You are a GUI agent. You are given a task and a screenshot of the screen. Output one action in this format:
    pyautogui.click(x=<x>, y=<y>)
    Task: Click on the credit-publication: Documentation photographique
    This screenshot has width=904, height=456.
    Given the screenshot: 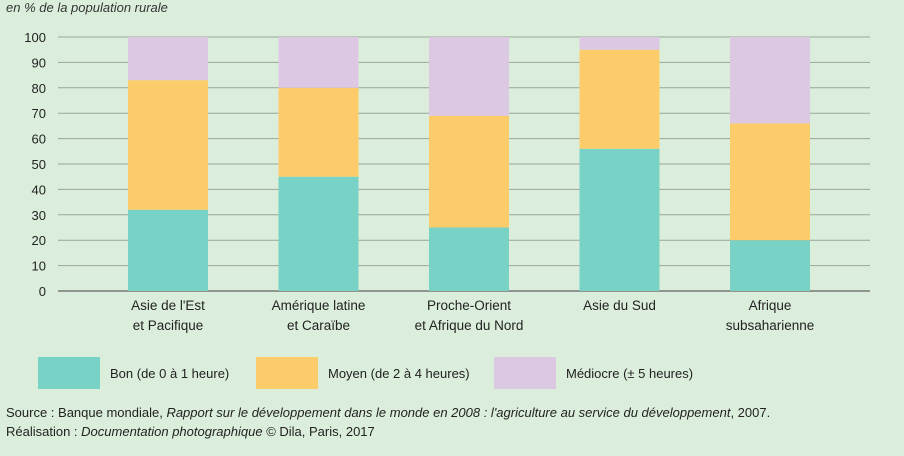 What is the action you would take?
    pyautogui.click(x=172, y=431)
    